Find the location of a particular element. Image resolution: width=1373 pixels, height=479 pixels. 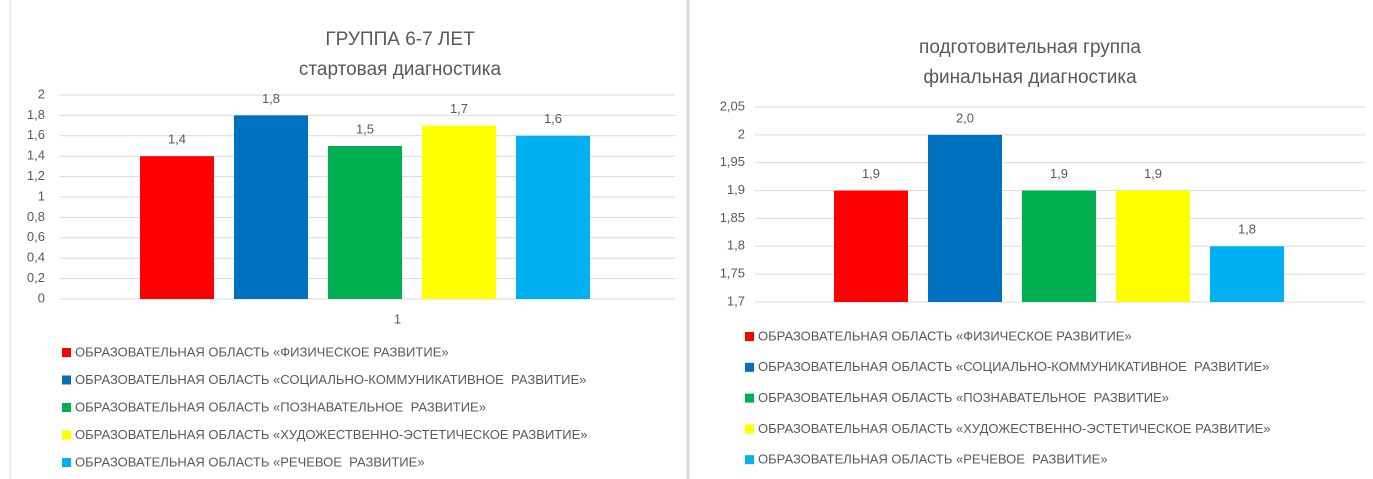

y-tick-label: 1 is located at coordinates (41, 195).